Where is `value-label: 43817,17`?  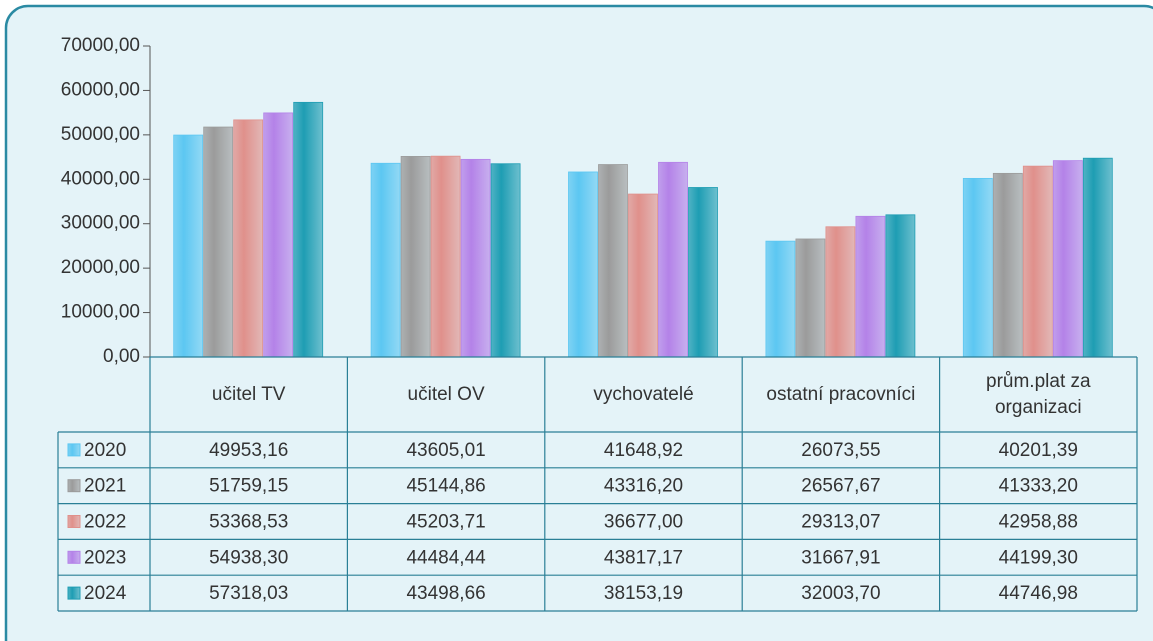
value-label: 43817,17 is located at coordinates (643, 557).